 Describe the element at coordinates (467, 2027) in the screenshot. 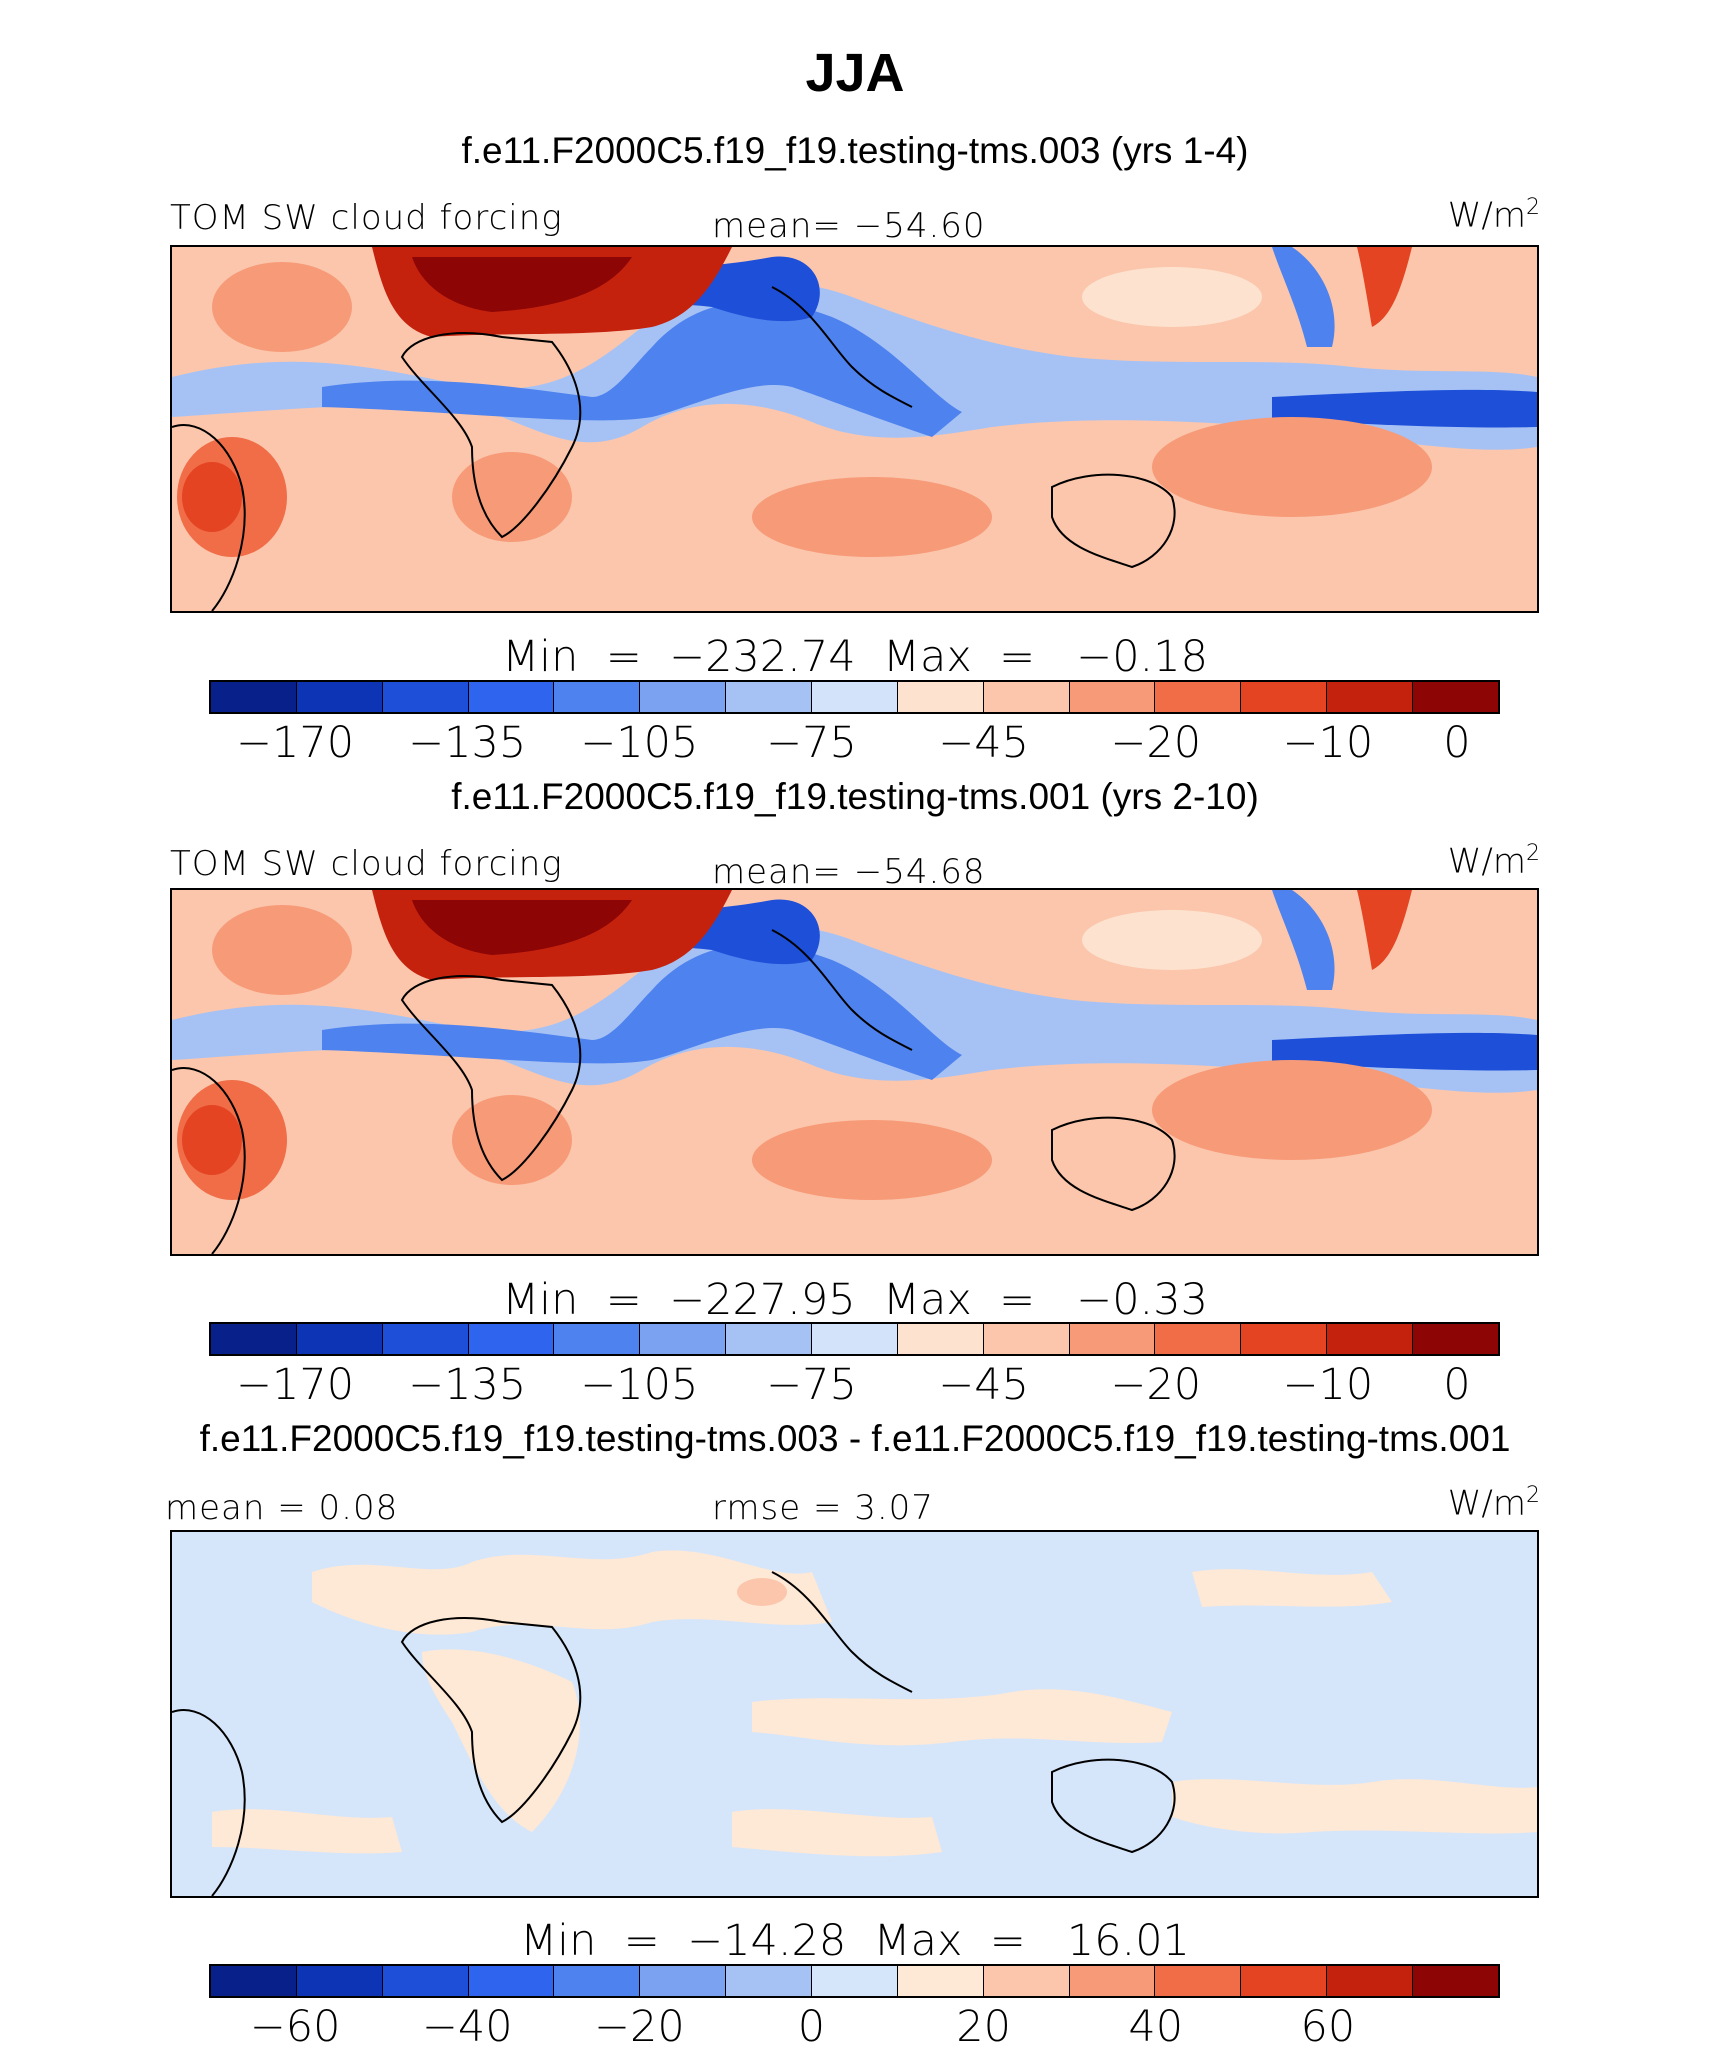

I see `colorbar-tick-label: −40` at that location.